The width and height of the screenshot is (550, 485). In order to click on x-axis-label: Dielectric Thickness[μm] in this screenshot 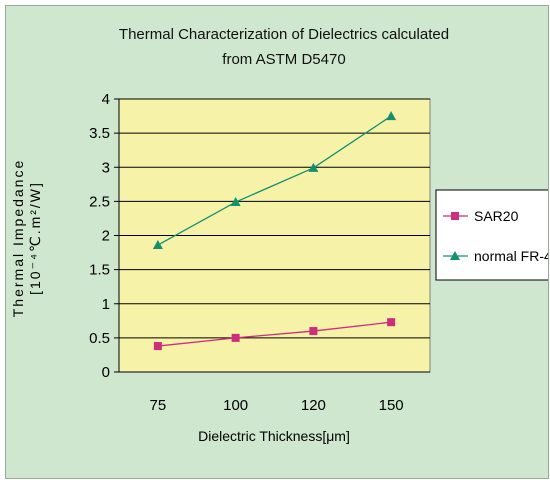, I will do `click(274, 436)`.